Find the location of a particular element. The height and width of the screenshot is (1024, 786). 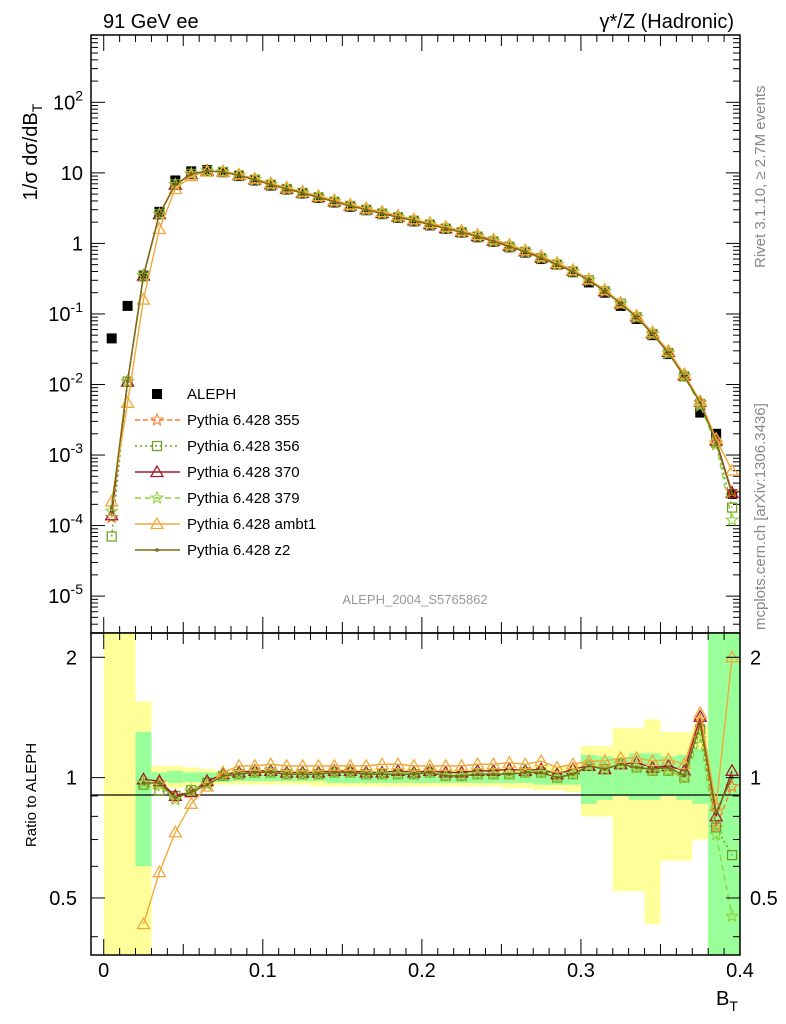

main-ytick-label: 10⁻³ is located at coordinates (65, 453).